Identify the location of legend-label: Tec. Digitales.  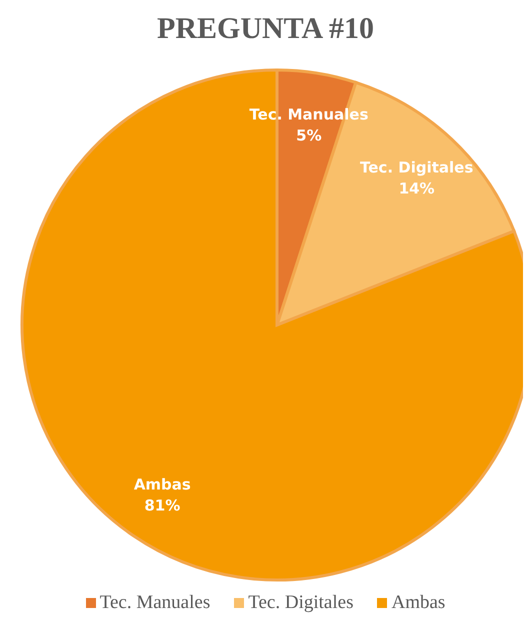
(300, 603).